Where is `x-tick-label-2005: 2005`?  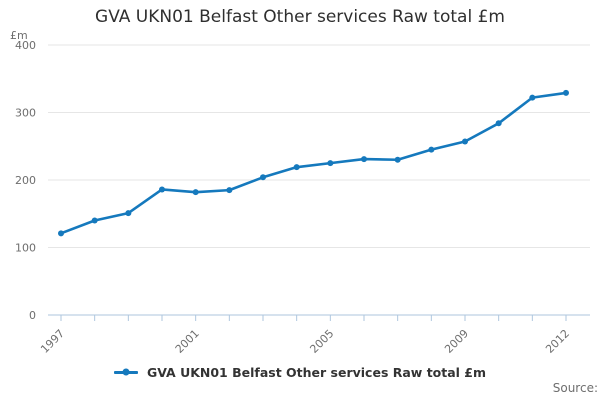 x-tick-label-2005: 2005 is located at coordinates (321, 341).